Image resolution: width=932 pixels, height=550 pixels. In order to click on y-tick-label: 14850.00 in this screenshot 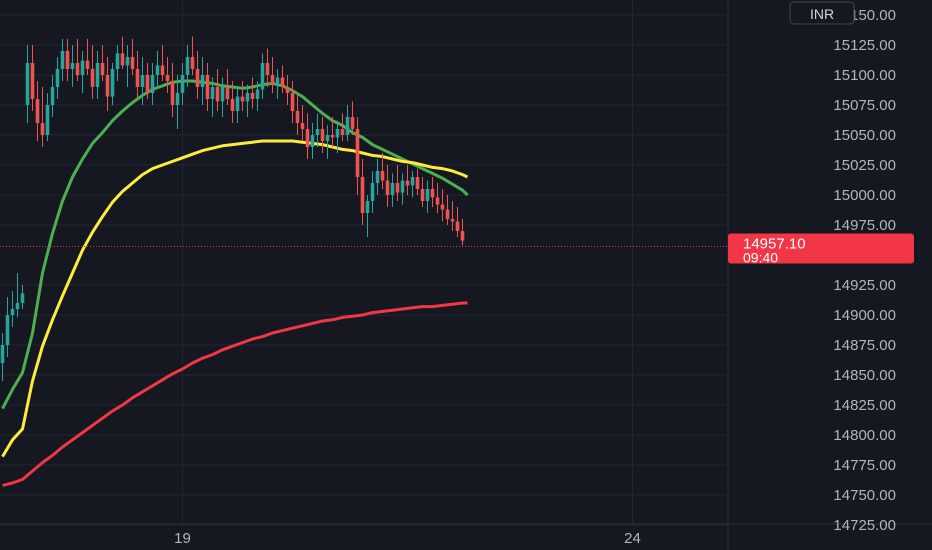, I will do `click(864, 375)`.